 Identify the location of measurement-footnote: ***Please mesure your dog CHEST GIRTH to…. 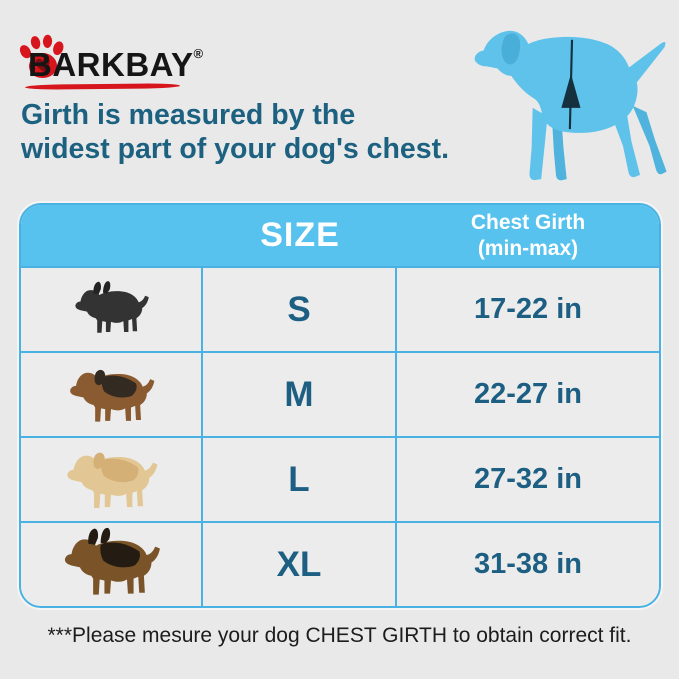
(339, 635).